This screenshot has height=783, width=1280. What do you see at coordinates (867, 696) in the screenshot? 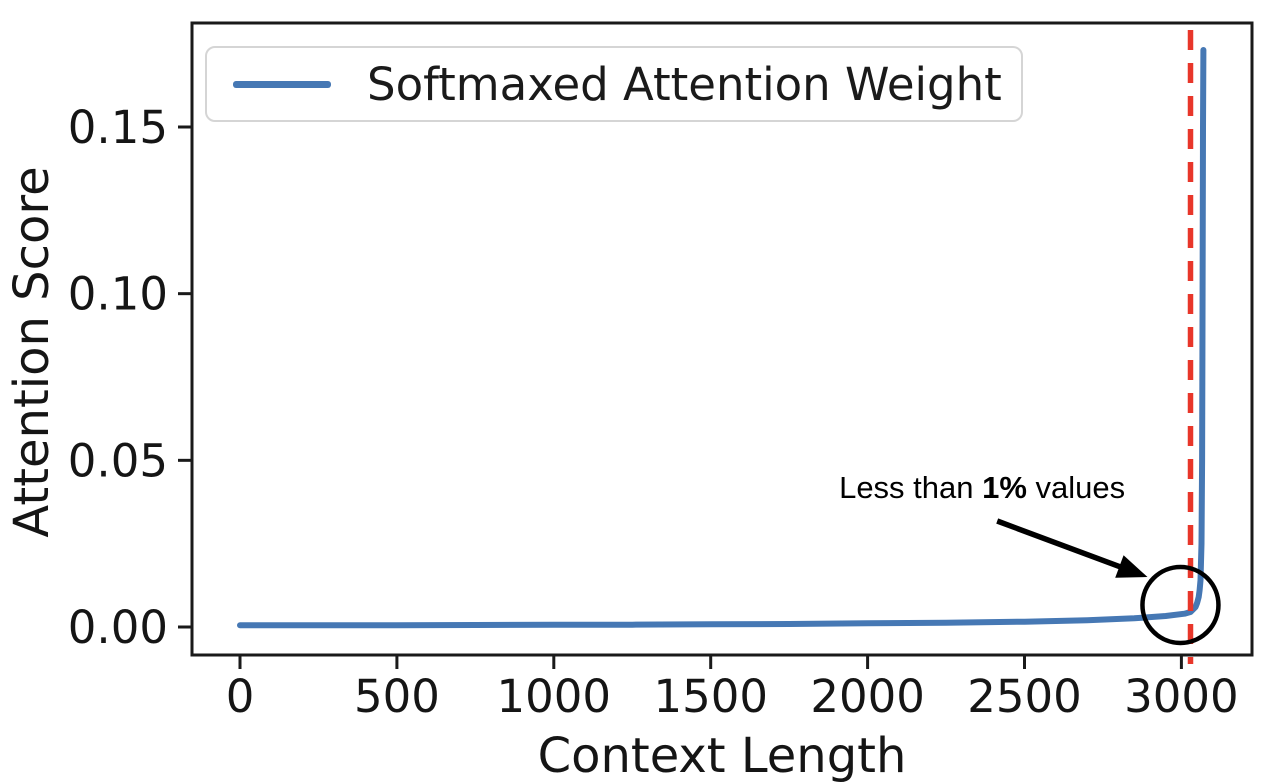
I see `x-tick-label: 2000` at bounding box center [867, 696].